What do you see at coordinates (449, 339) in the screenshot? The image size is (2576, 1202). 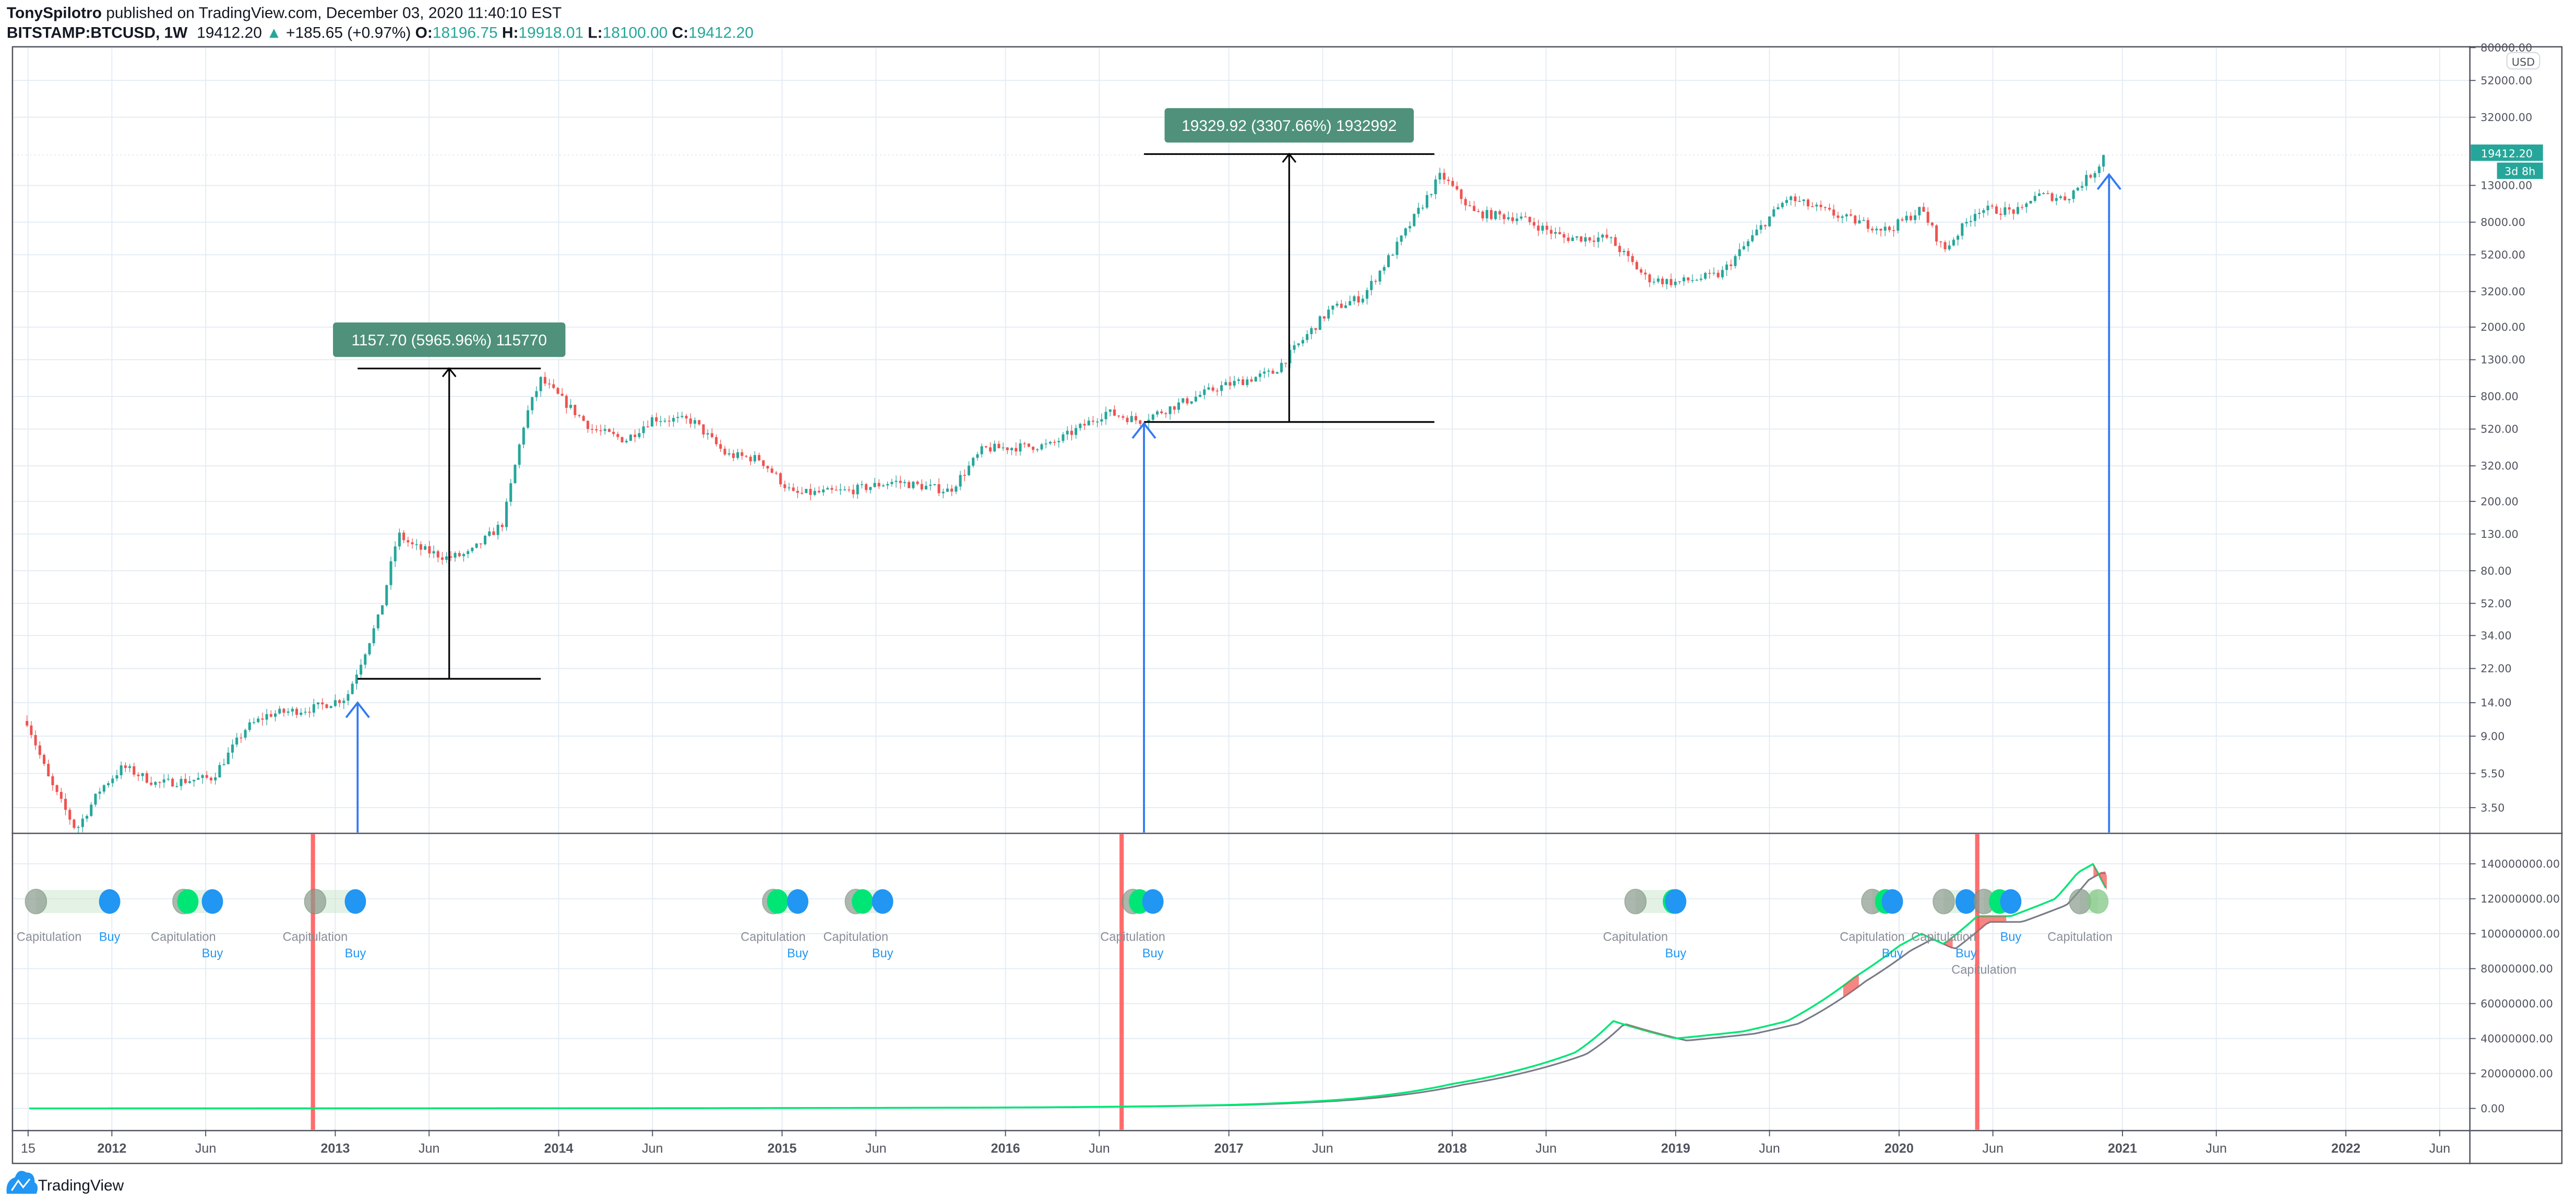 I see `range-label-box` at bounding box center [449, 339].